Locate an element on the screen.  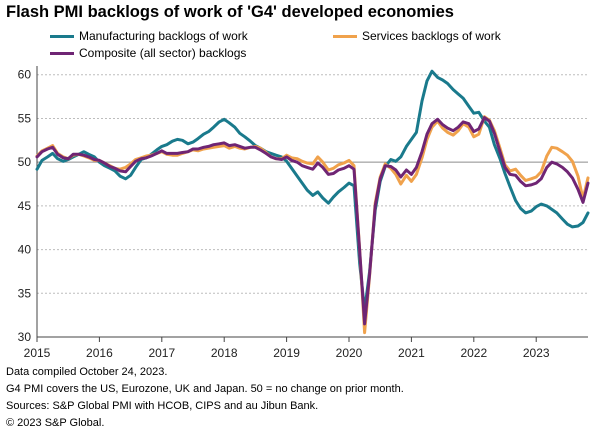
y-tick-label: 45 is located at coordinates (25, 206).